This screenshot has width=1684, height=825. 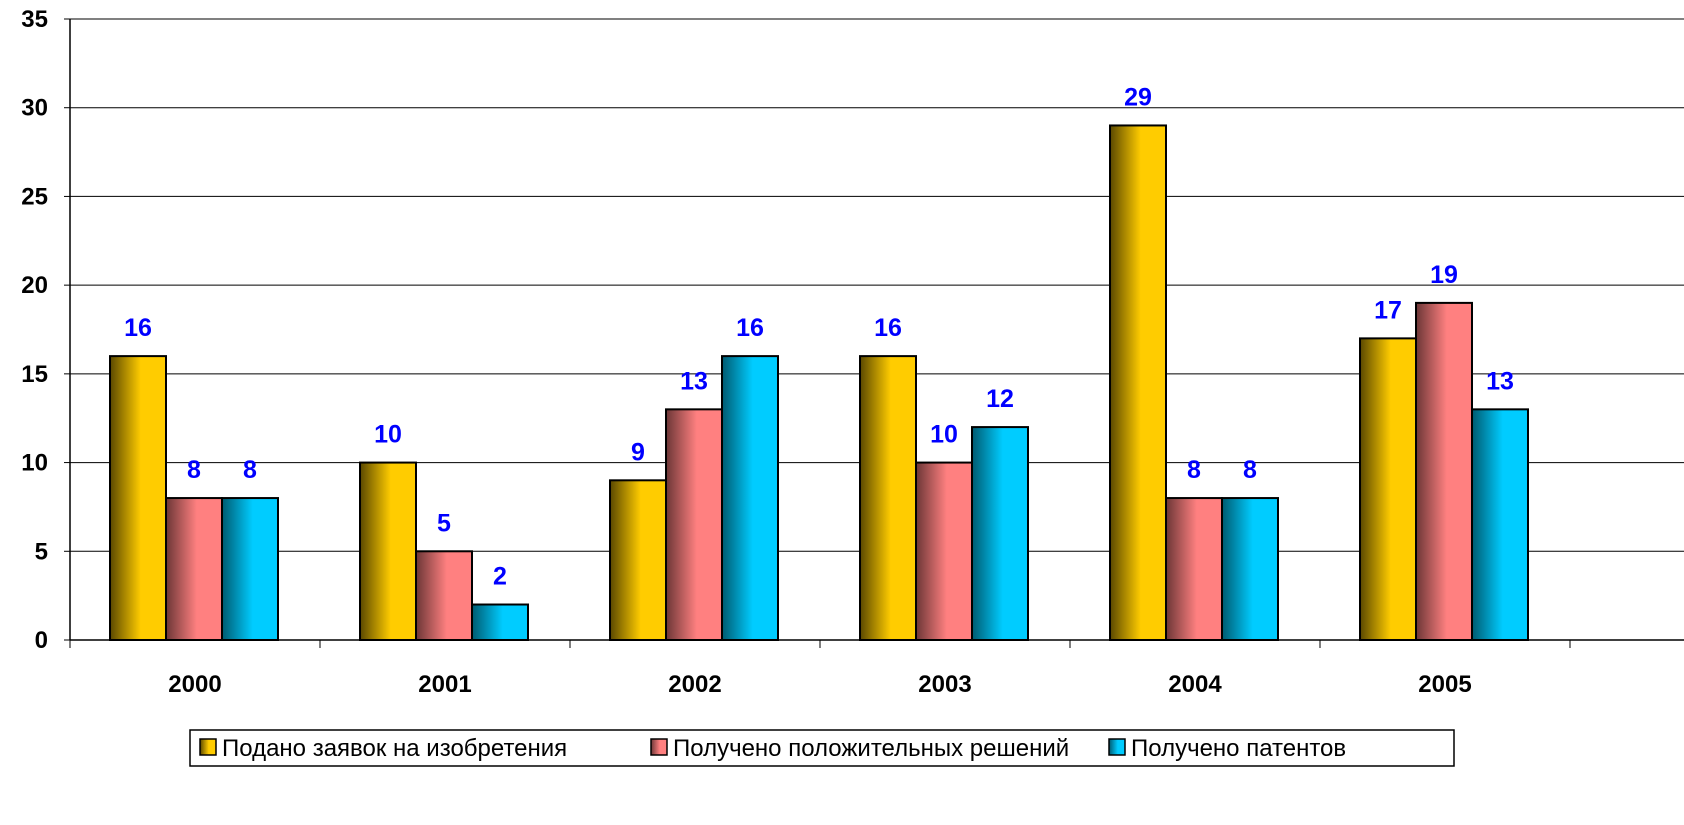 What do you see at coordinates (34, 108) in the screenshot?
I see `y-tick-label: 30` at bounding box center [34, 108].